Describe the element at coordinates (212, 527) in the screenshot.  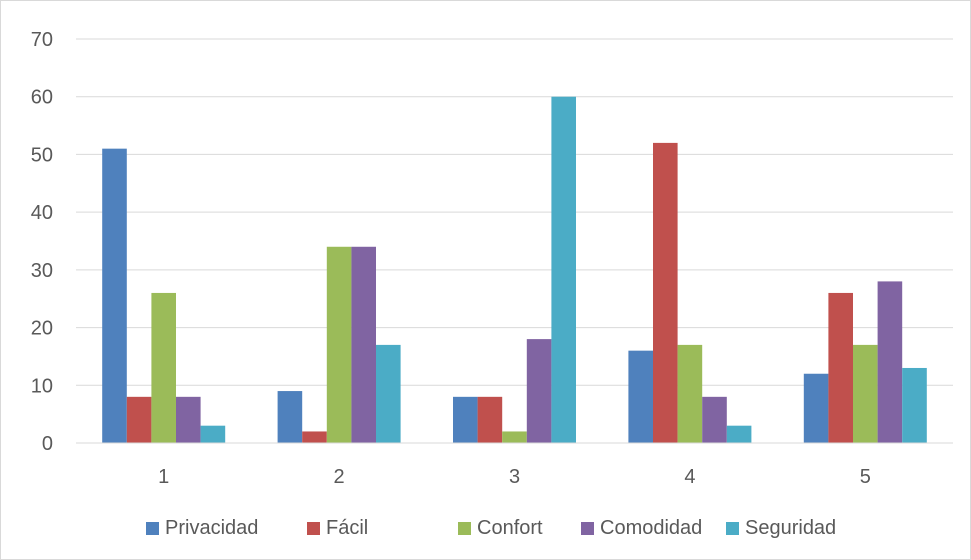
I see `legend-label-privacidad: Privacidad` at that location.